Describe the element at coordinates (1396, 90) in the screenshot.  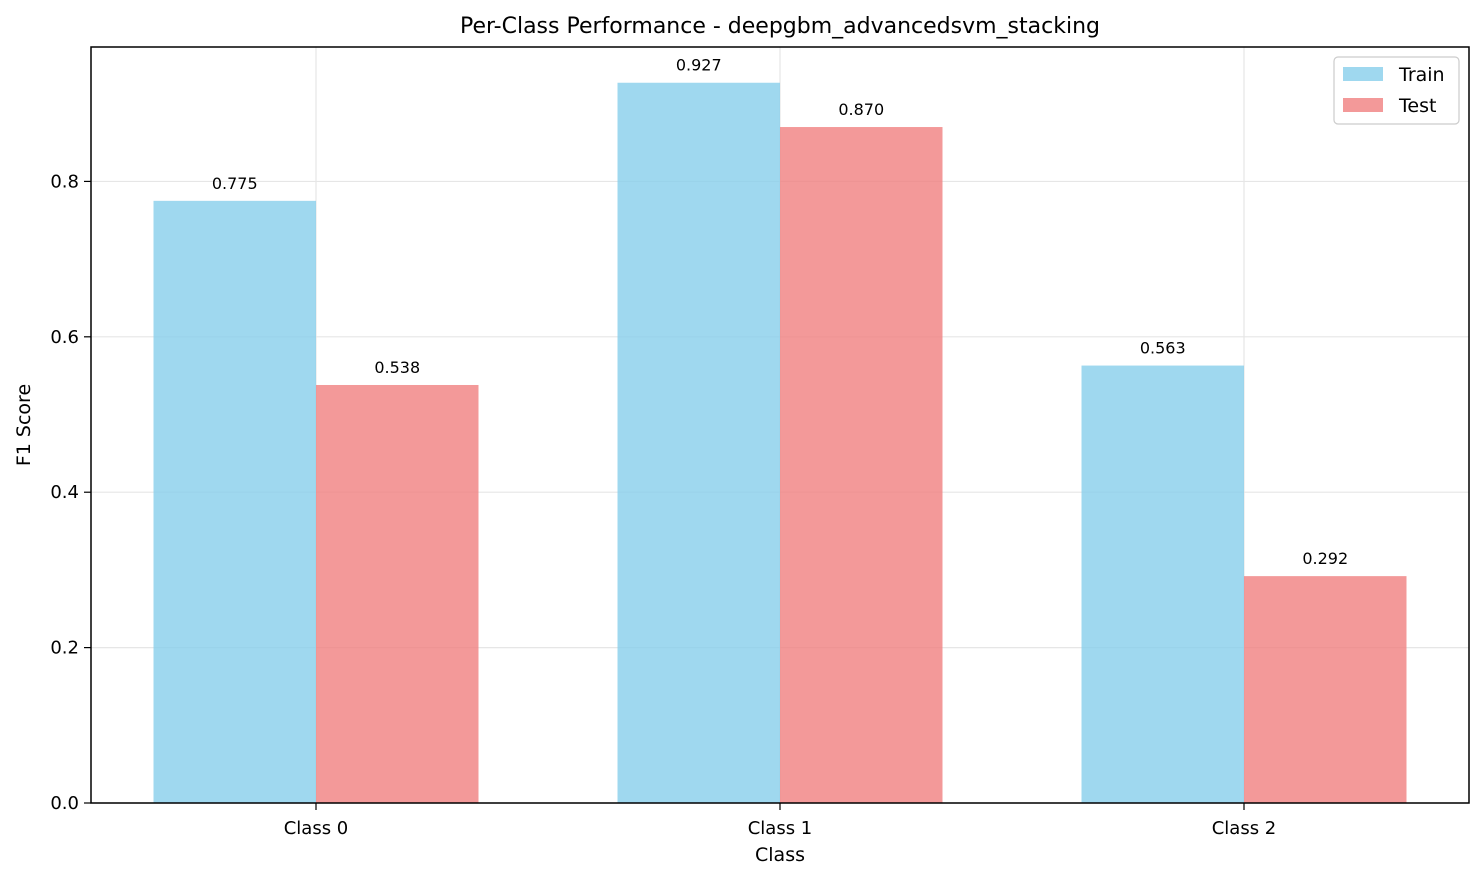
I see `legend: Train Test` at that location.